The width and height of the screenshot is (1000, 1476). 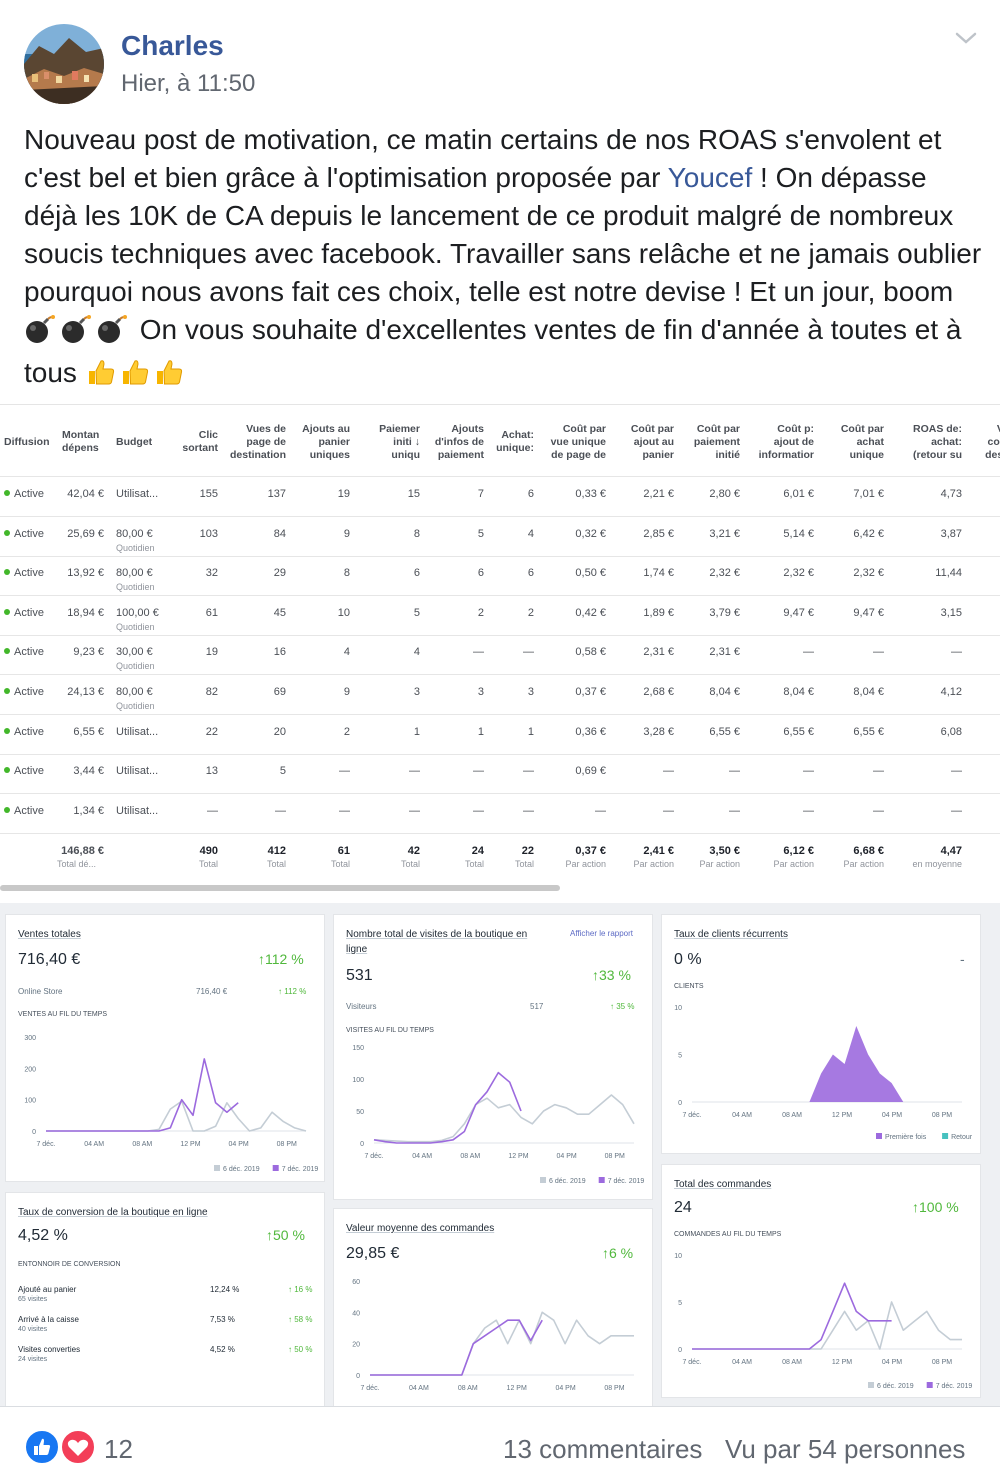 I want to click on card-delta: ↑33 %, so click(x=611, y=975).